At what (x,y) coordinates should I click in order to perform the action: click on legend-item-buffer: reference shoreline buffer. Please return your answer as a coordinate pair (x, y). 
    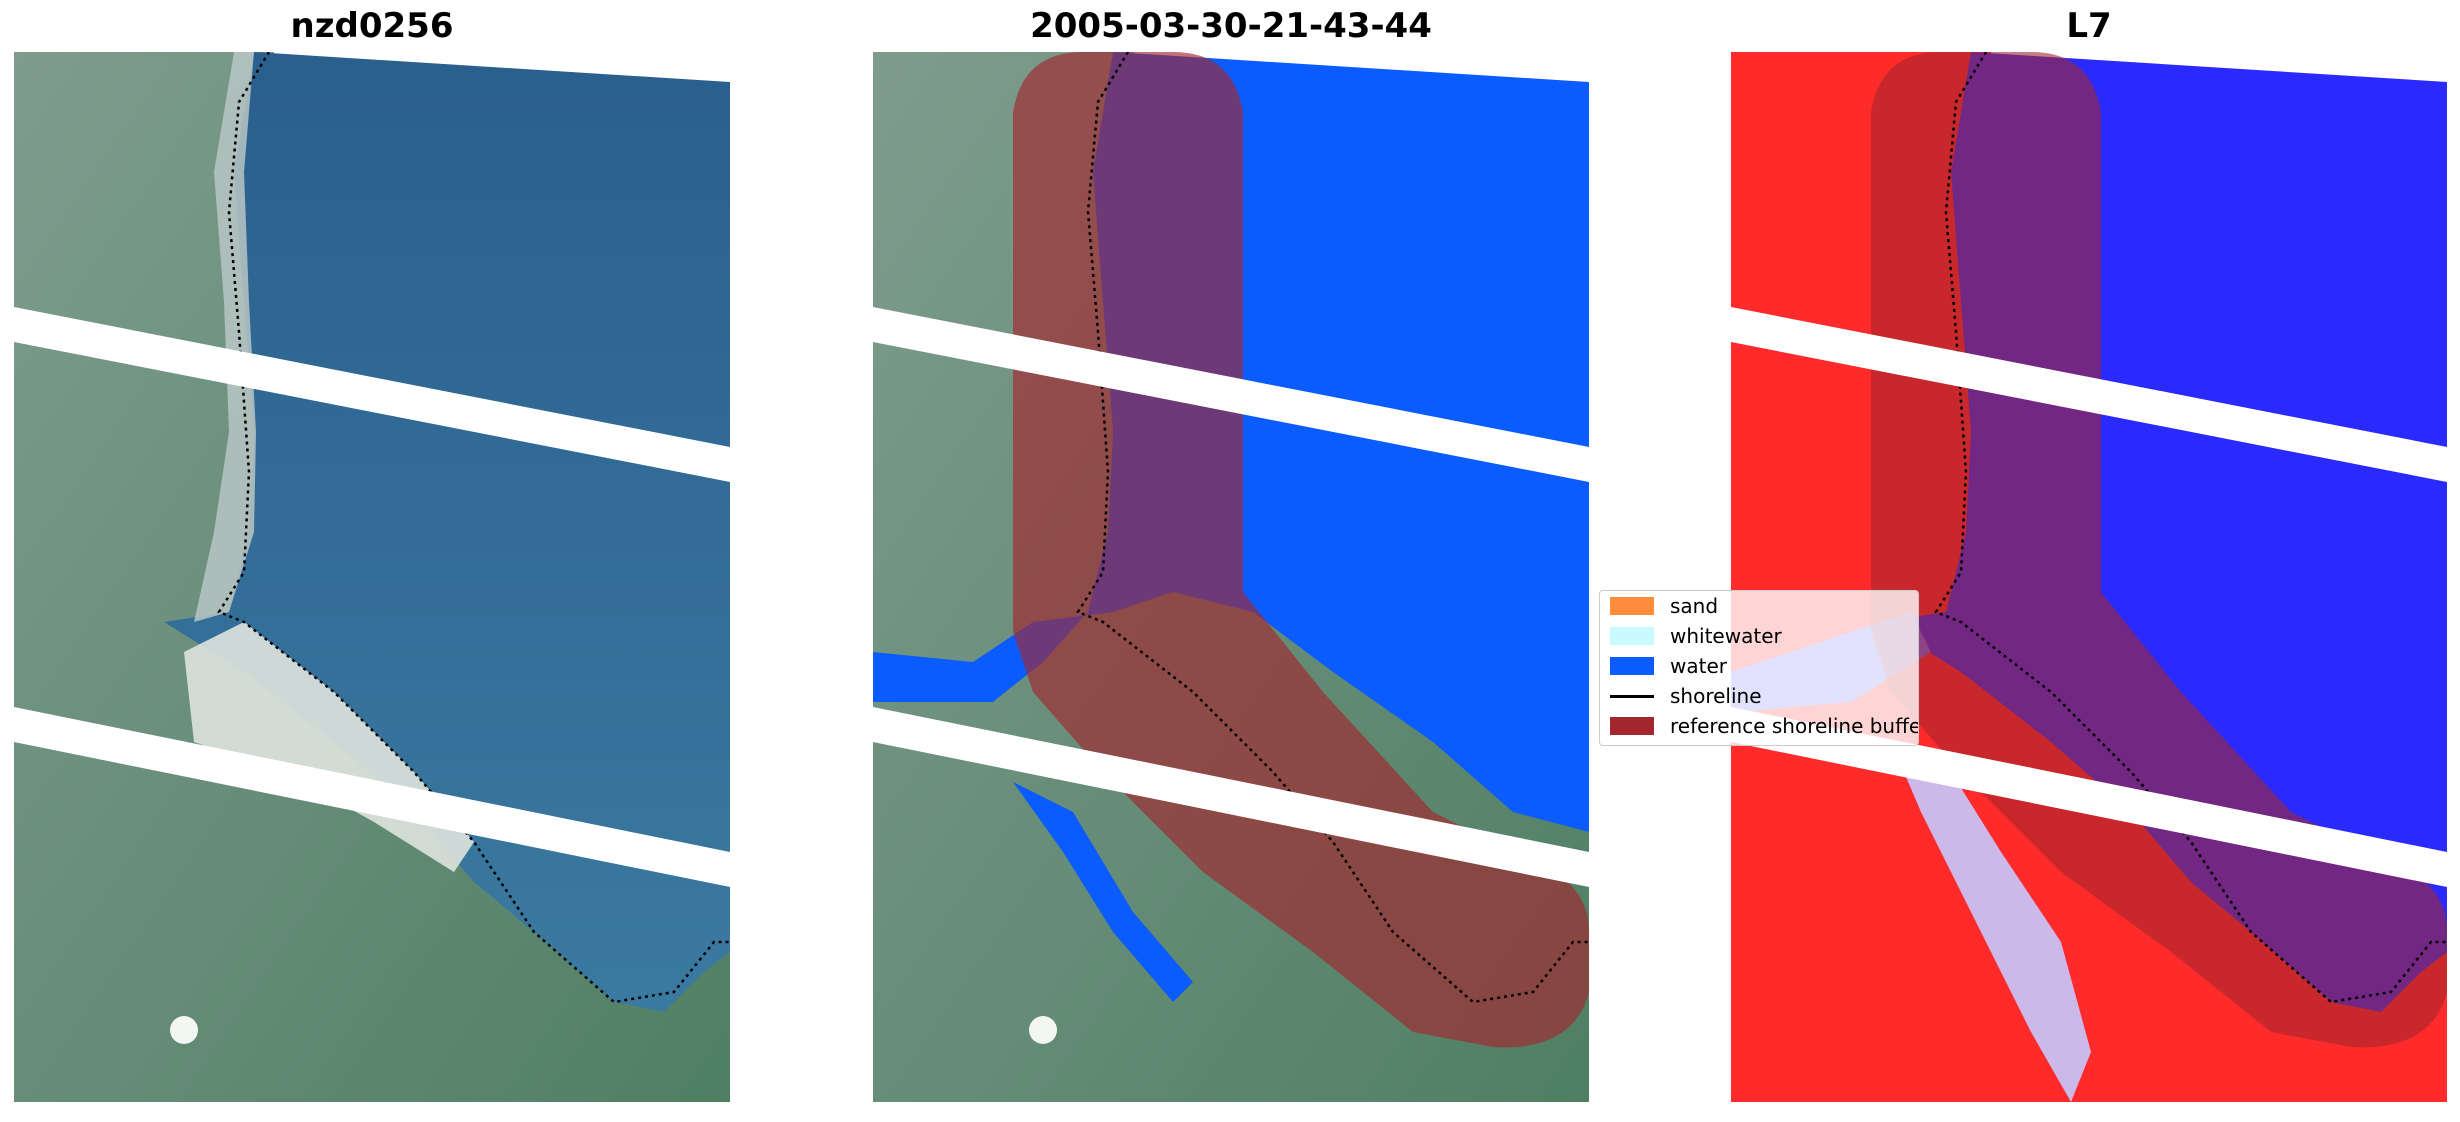
    Looking at the image, I should click on (1764, 726).